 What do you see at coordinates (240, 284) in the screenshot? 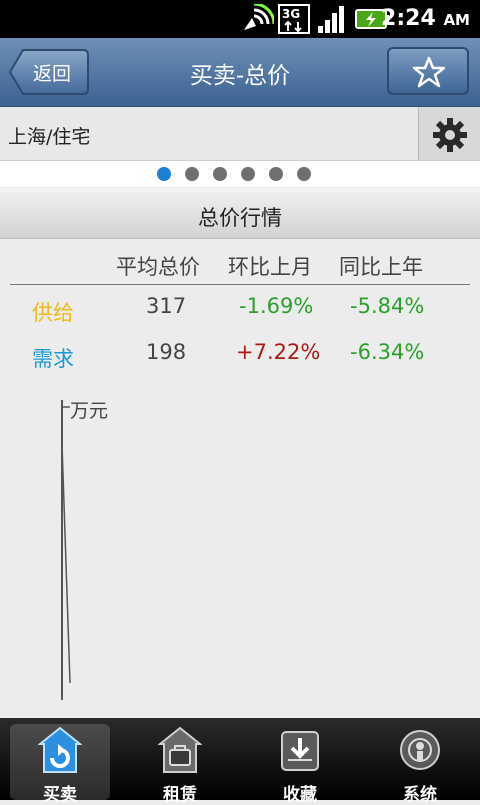
I see `table-divider` at bounding box center [240, 284].